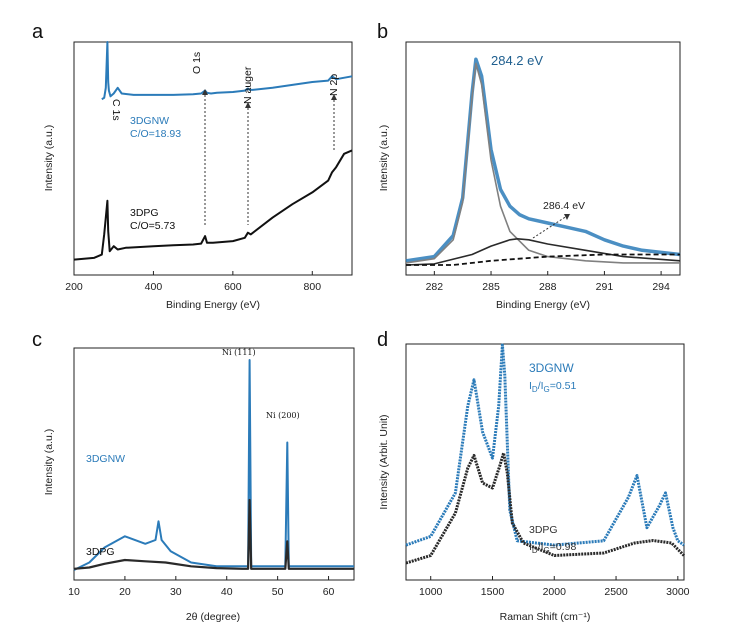 The height and width of the screenshot is (638, 740). What do you see at coordinates (248, 105) in the screenshot?
I see `guide-nauger-arrow` at bounding box center [248, 105].